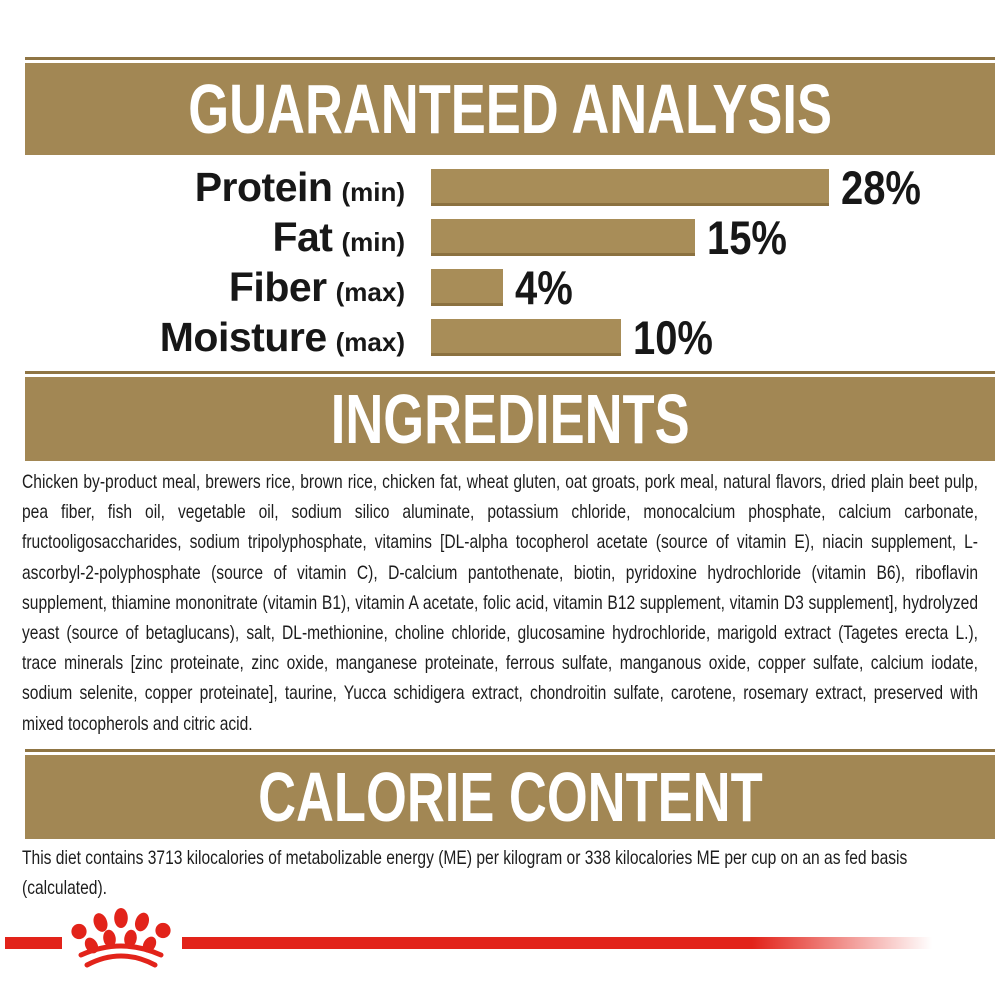 The image size is (1000, 1000). Describe the element at coordinates (243, 336) in the screenshot. I see `nutrient-name: Moisture` at that location.